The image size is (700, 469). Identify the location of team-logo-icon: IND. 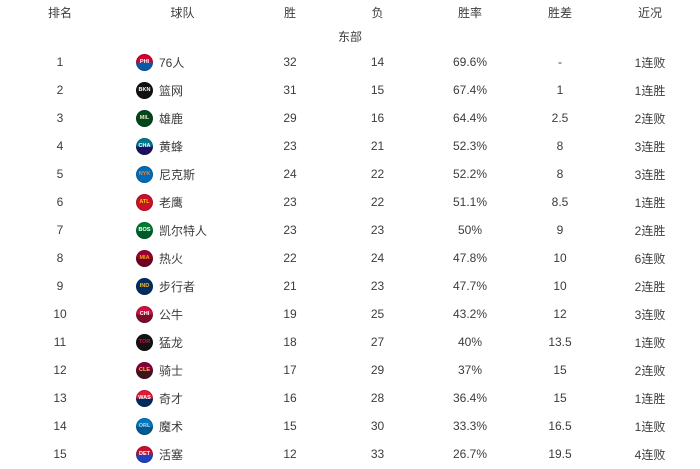
(144, 286).